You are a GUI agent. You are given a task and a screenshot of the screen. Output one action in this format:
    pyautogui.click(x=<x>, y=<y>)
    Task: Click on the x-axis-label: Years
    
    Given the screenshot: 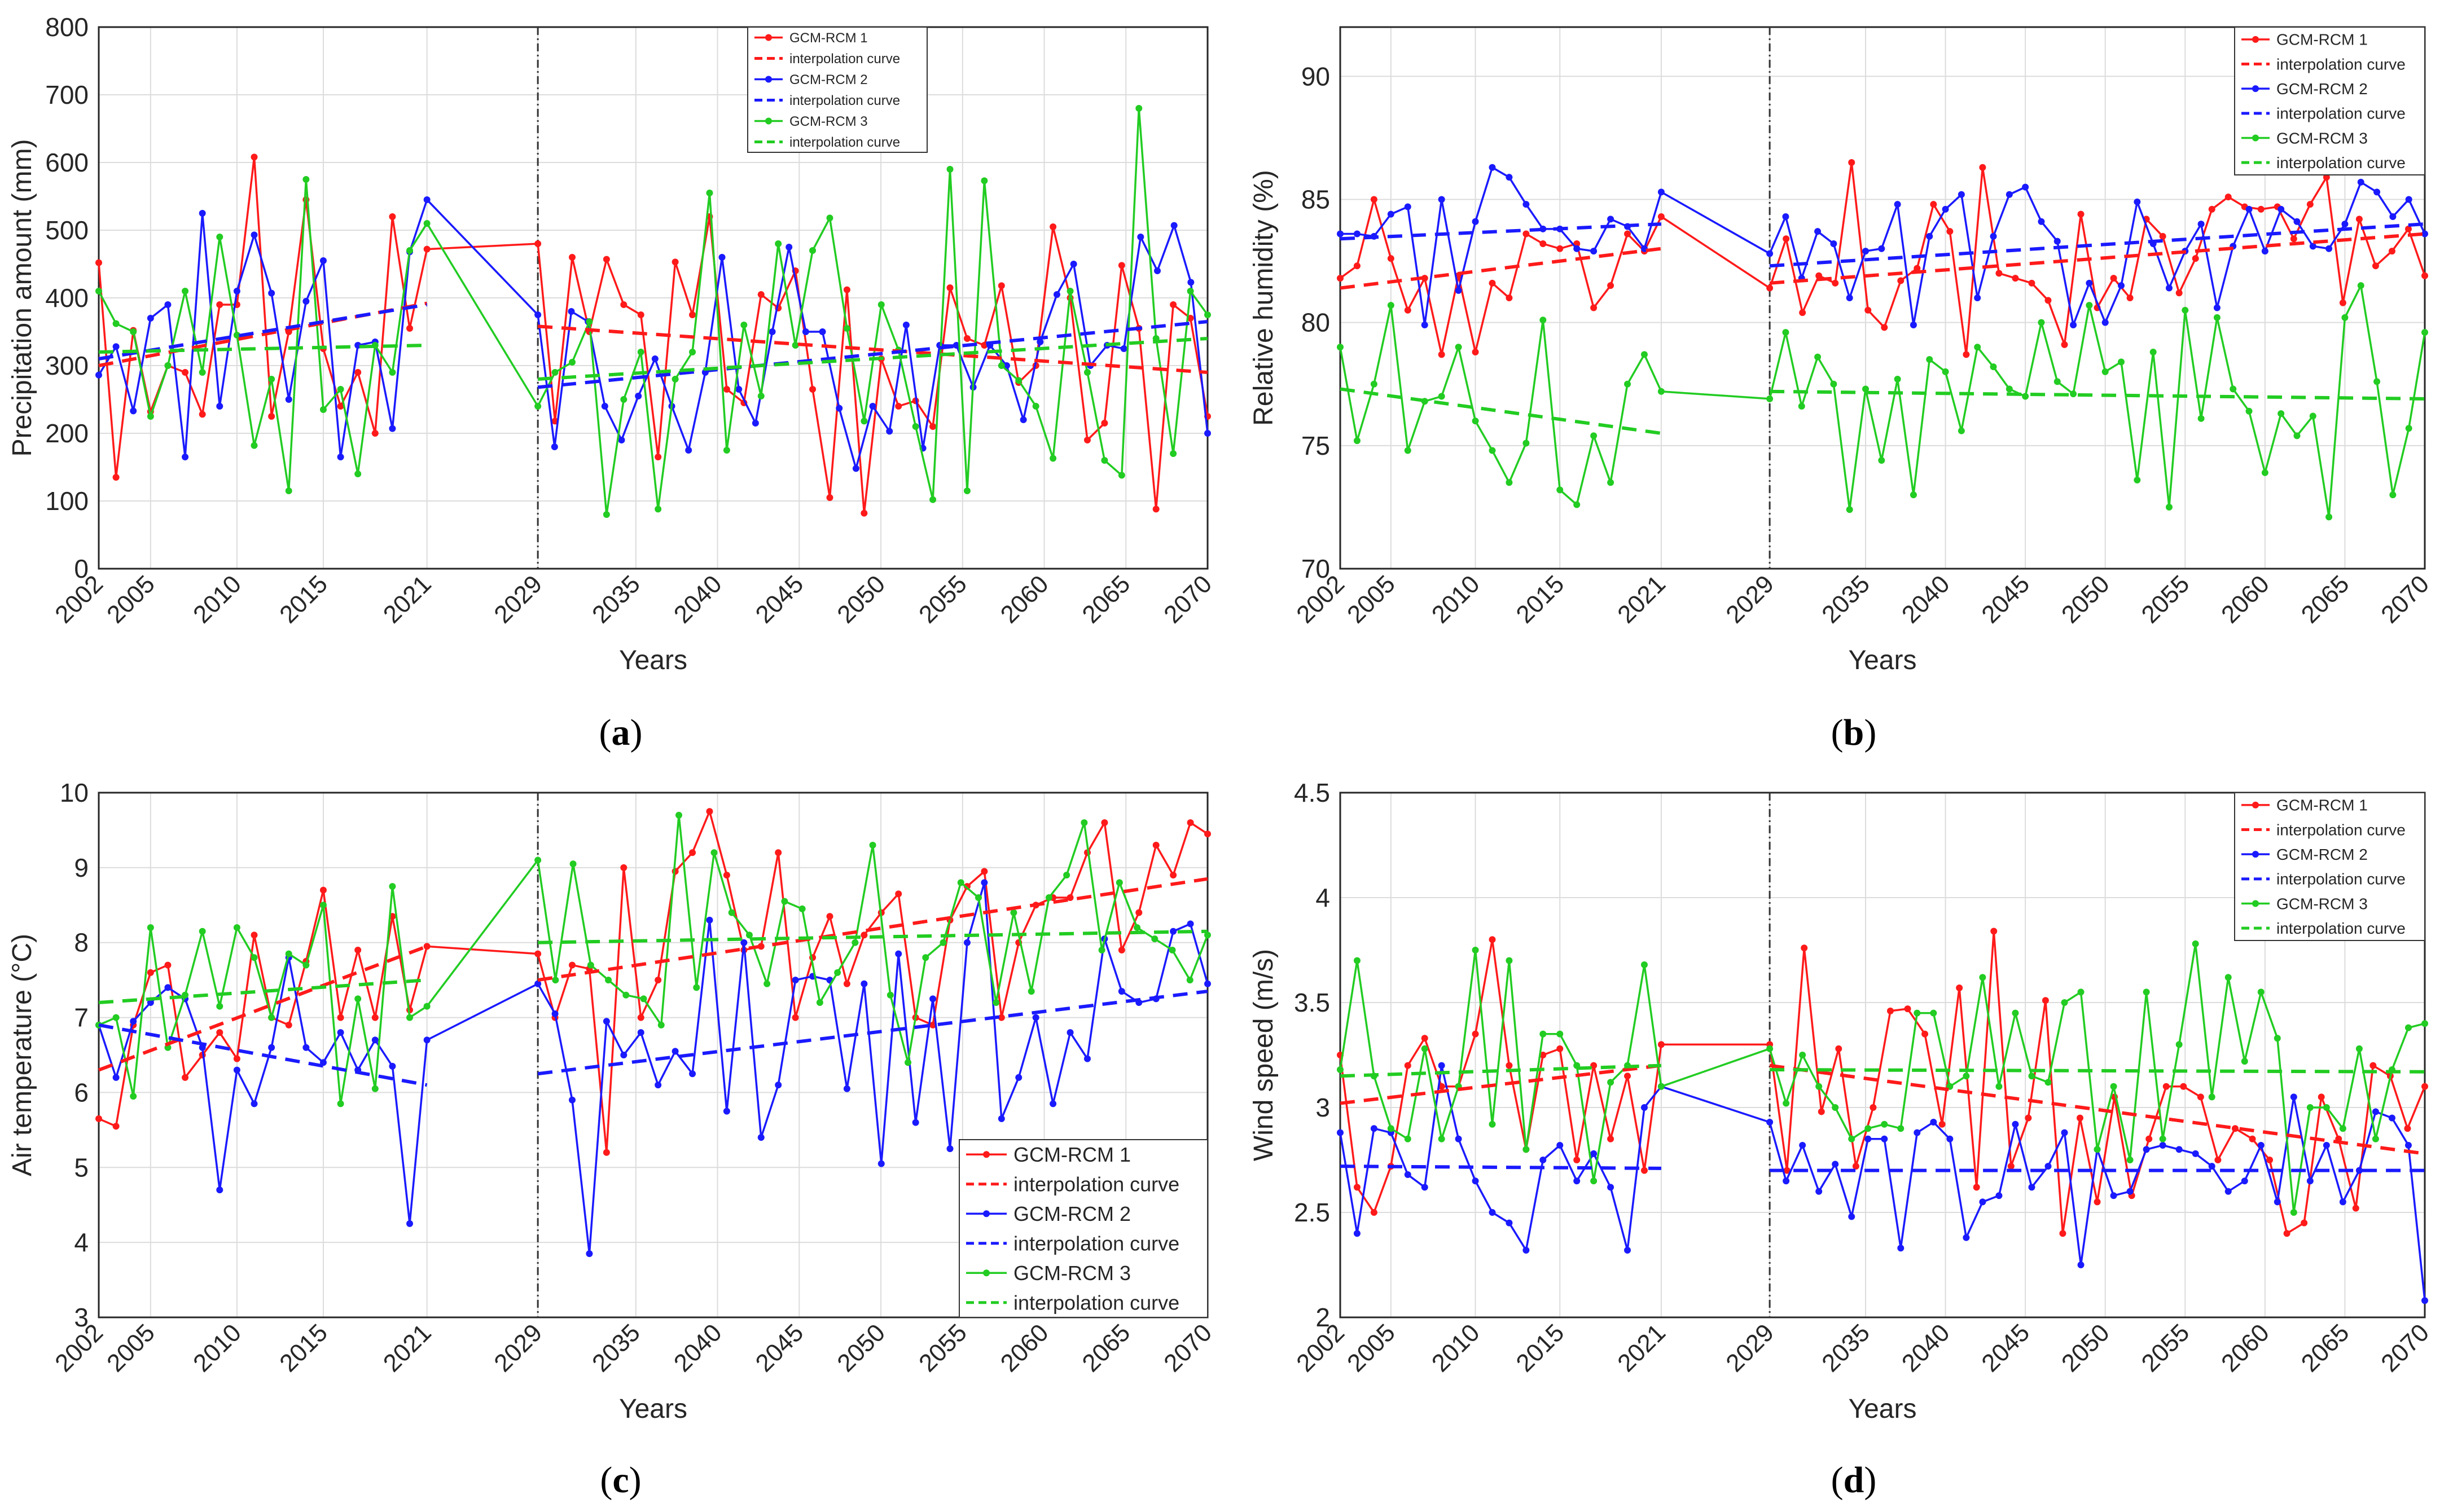 What is the action you would take?
    pyautogui.click(x=1883, y=660)
    